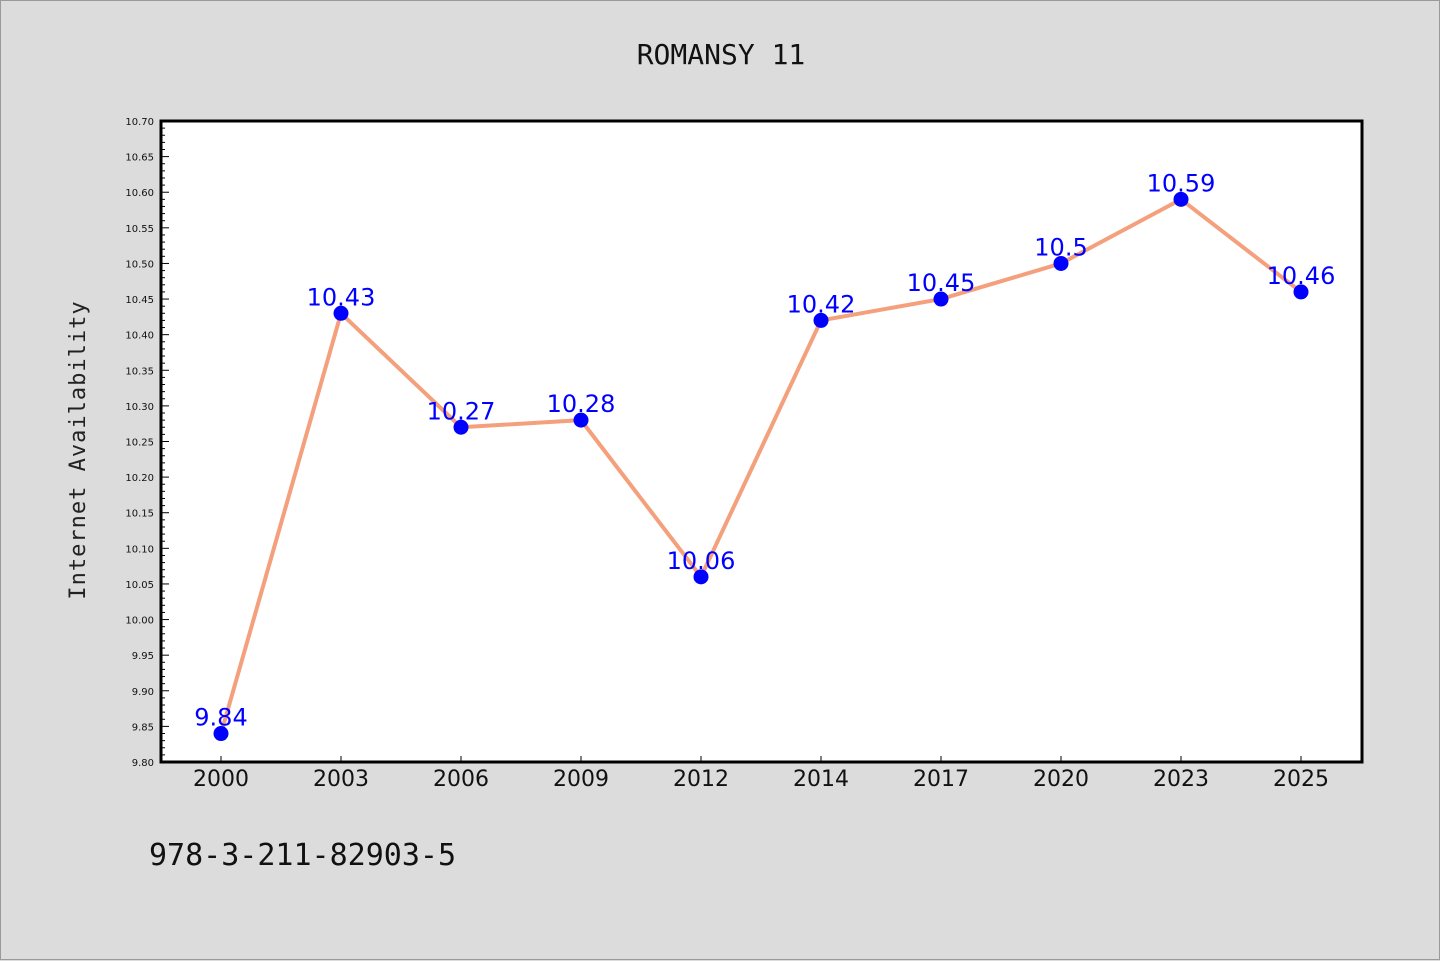 This screenshot has height=961, width=1440. I want to click on data-point-2020, so click(1061, 263).